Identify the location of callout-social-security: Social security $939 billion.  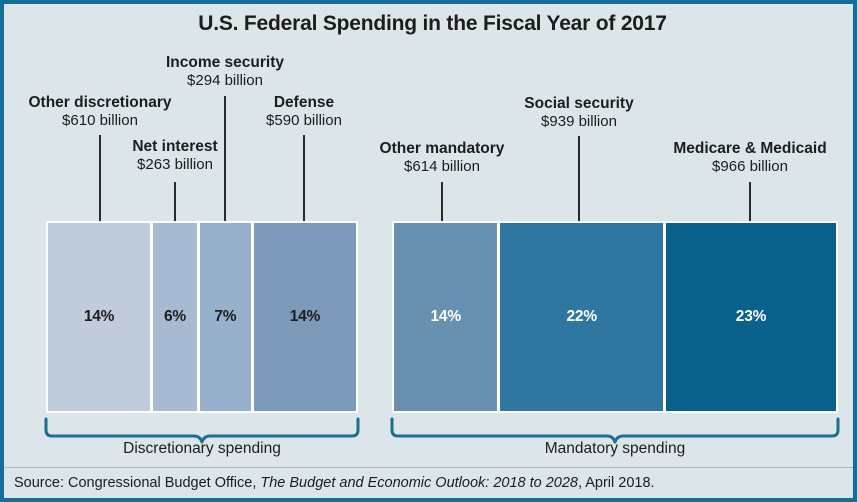
(579, 113).